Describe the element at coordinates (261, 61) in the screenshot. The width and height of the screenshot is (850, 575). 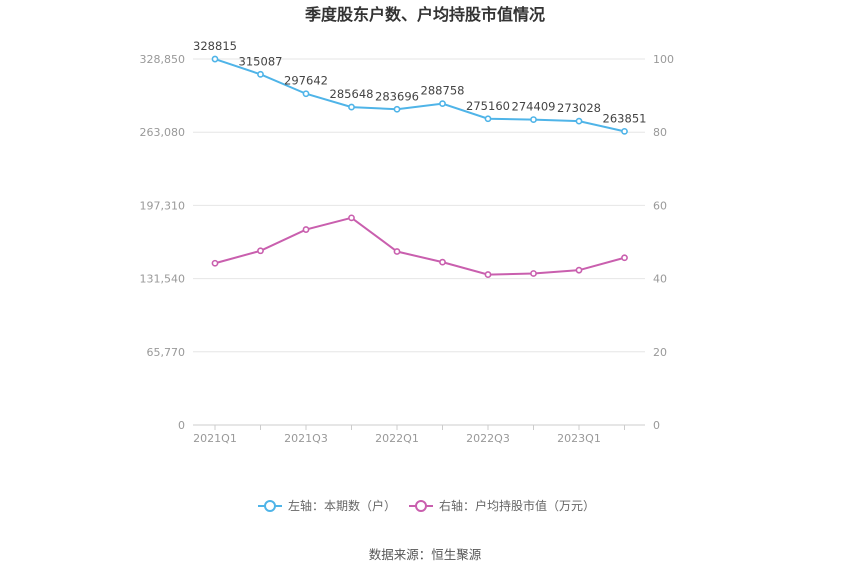
I see `data-label: 315087` at that location.